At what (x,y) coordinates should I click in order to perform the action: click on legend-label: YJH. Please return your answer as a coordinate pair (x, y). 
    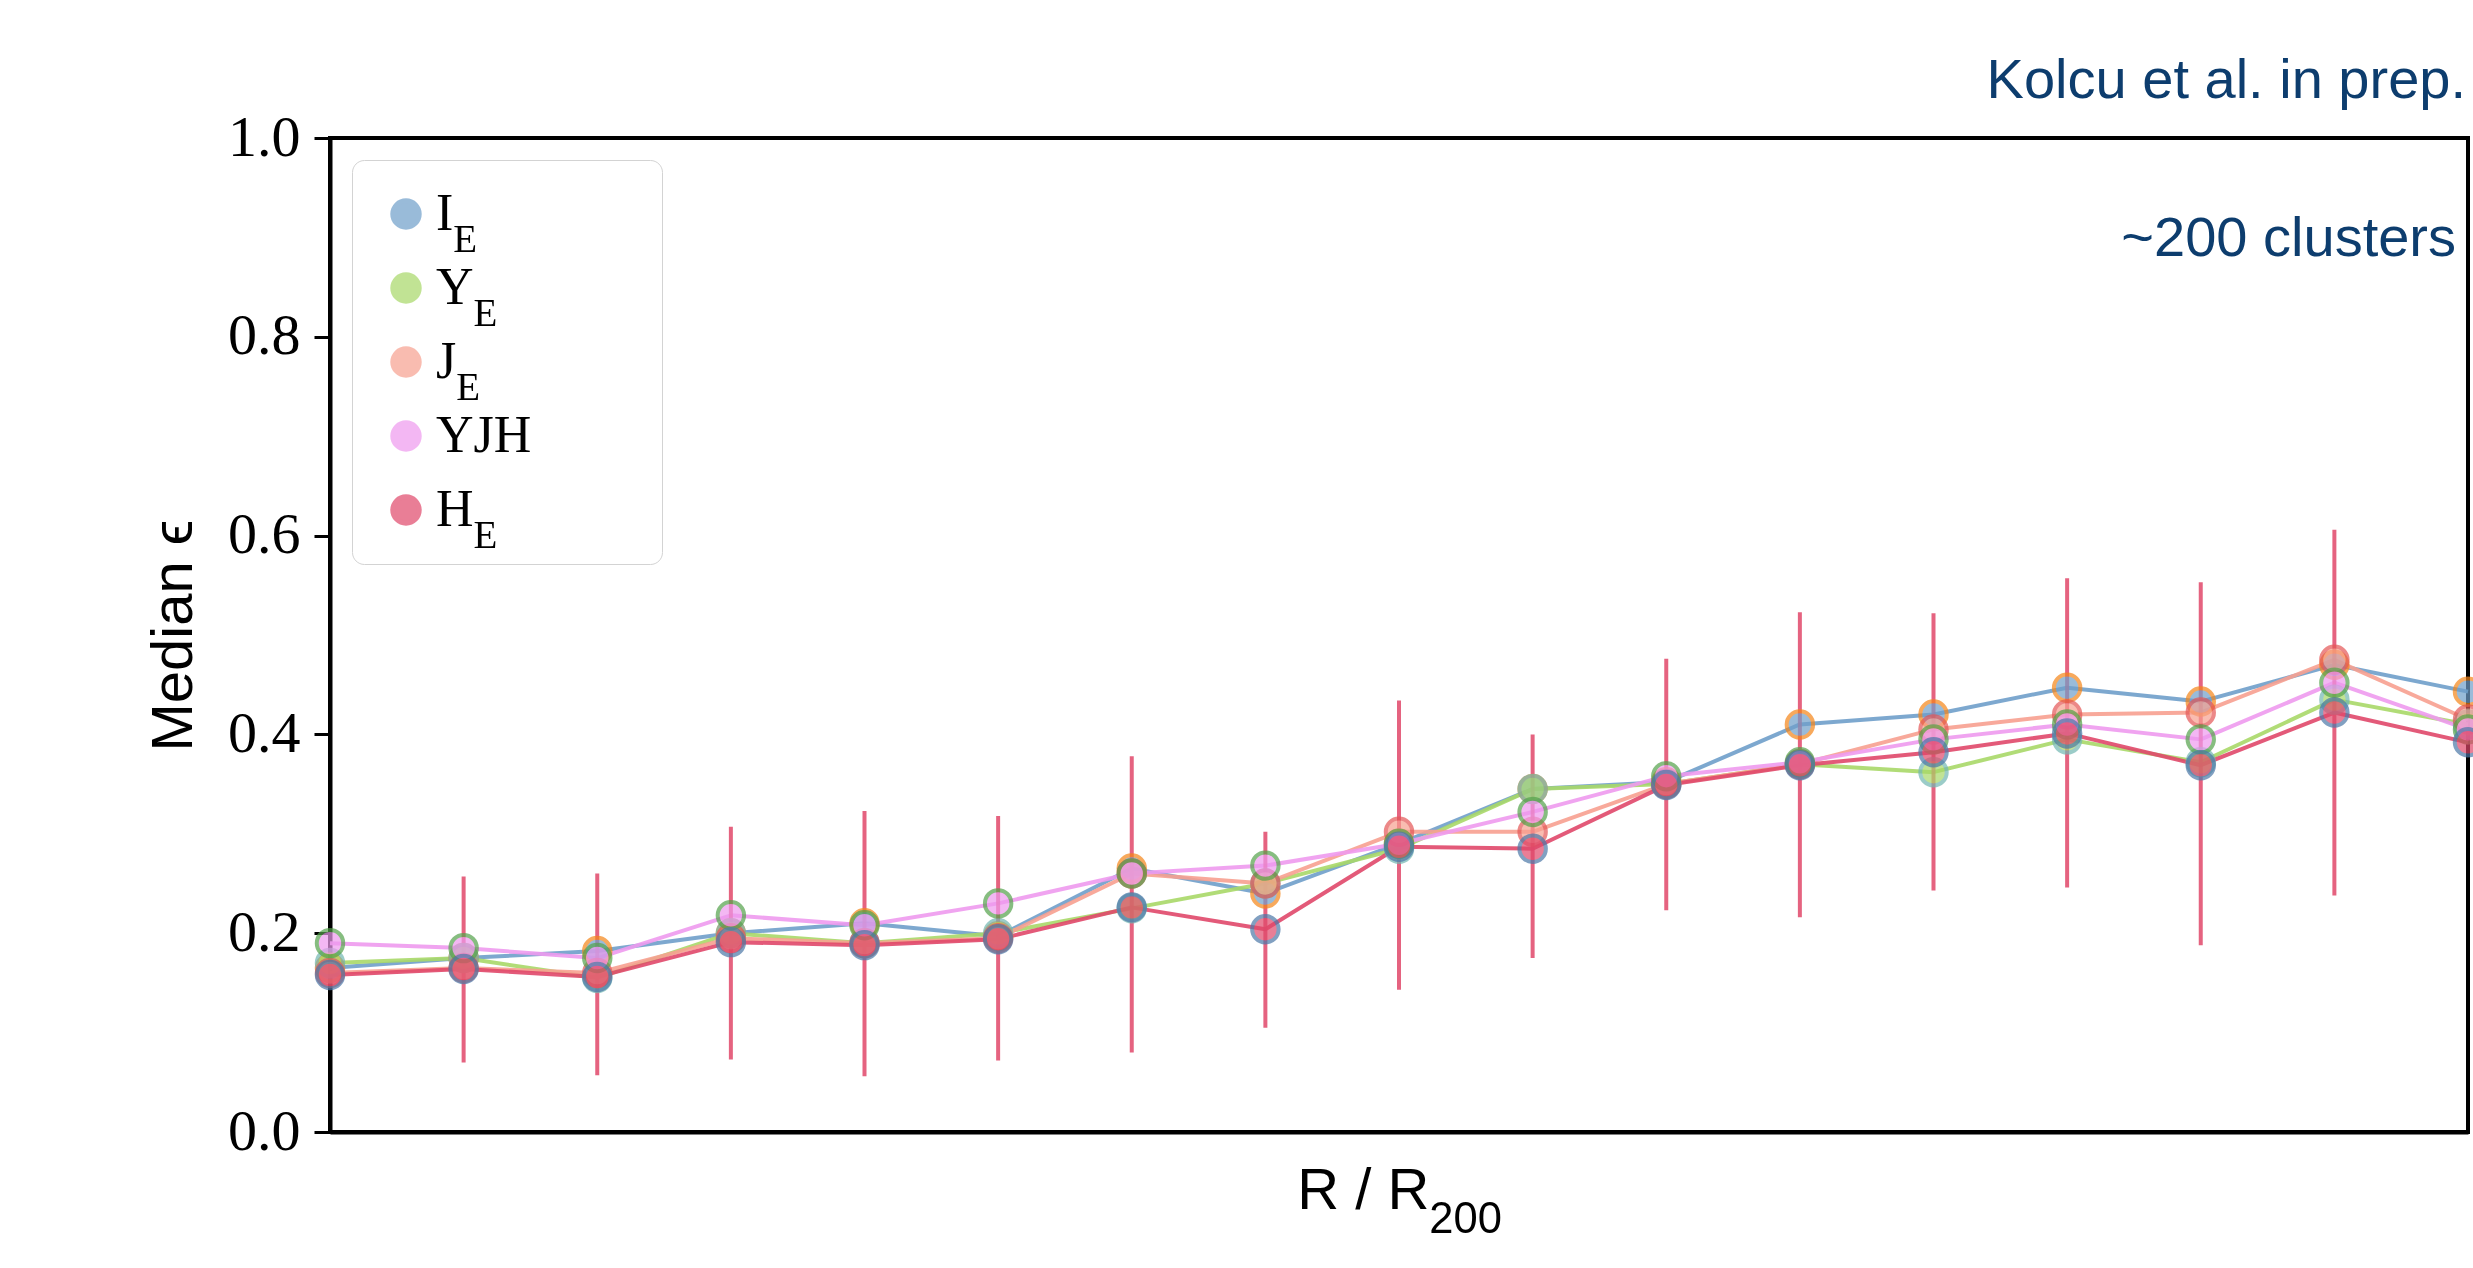
    Looking at the image, I should click on (484, 434).